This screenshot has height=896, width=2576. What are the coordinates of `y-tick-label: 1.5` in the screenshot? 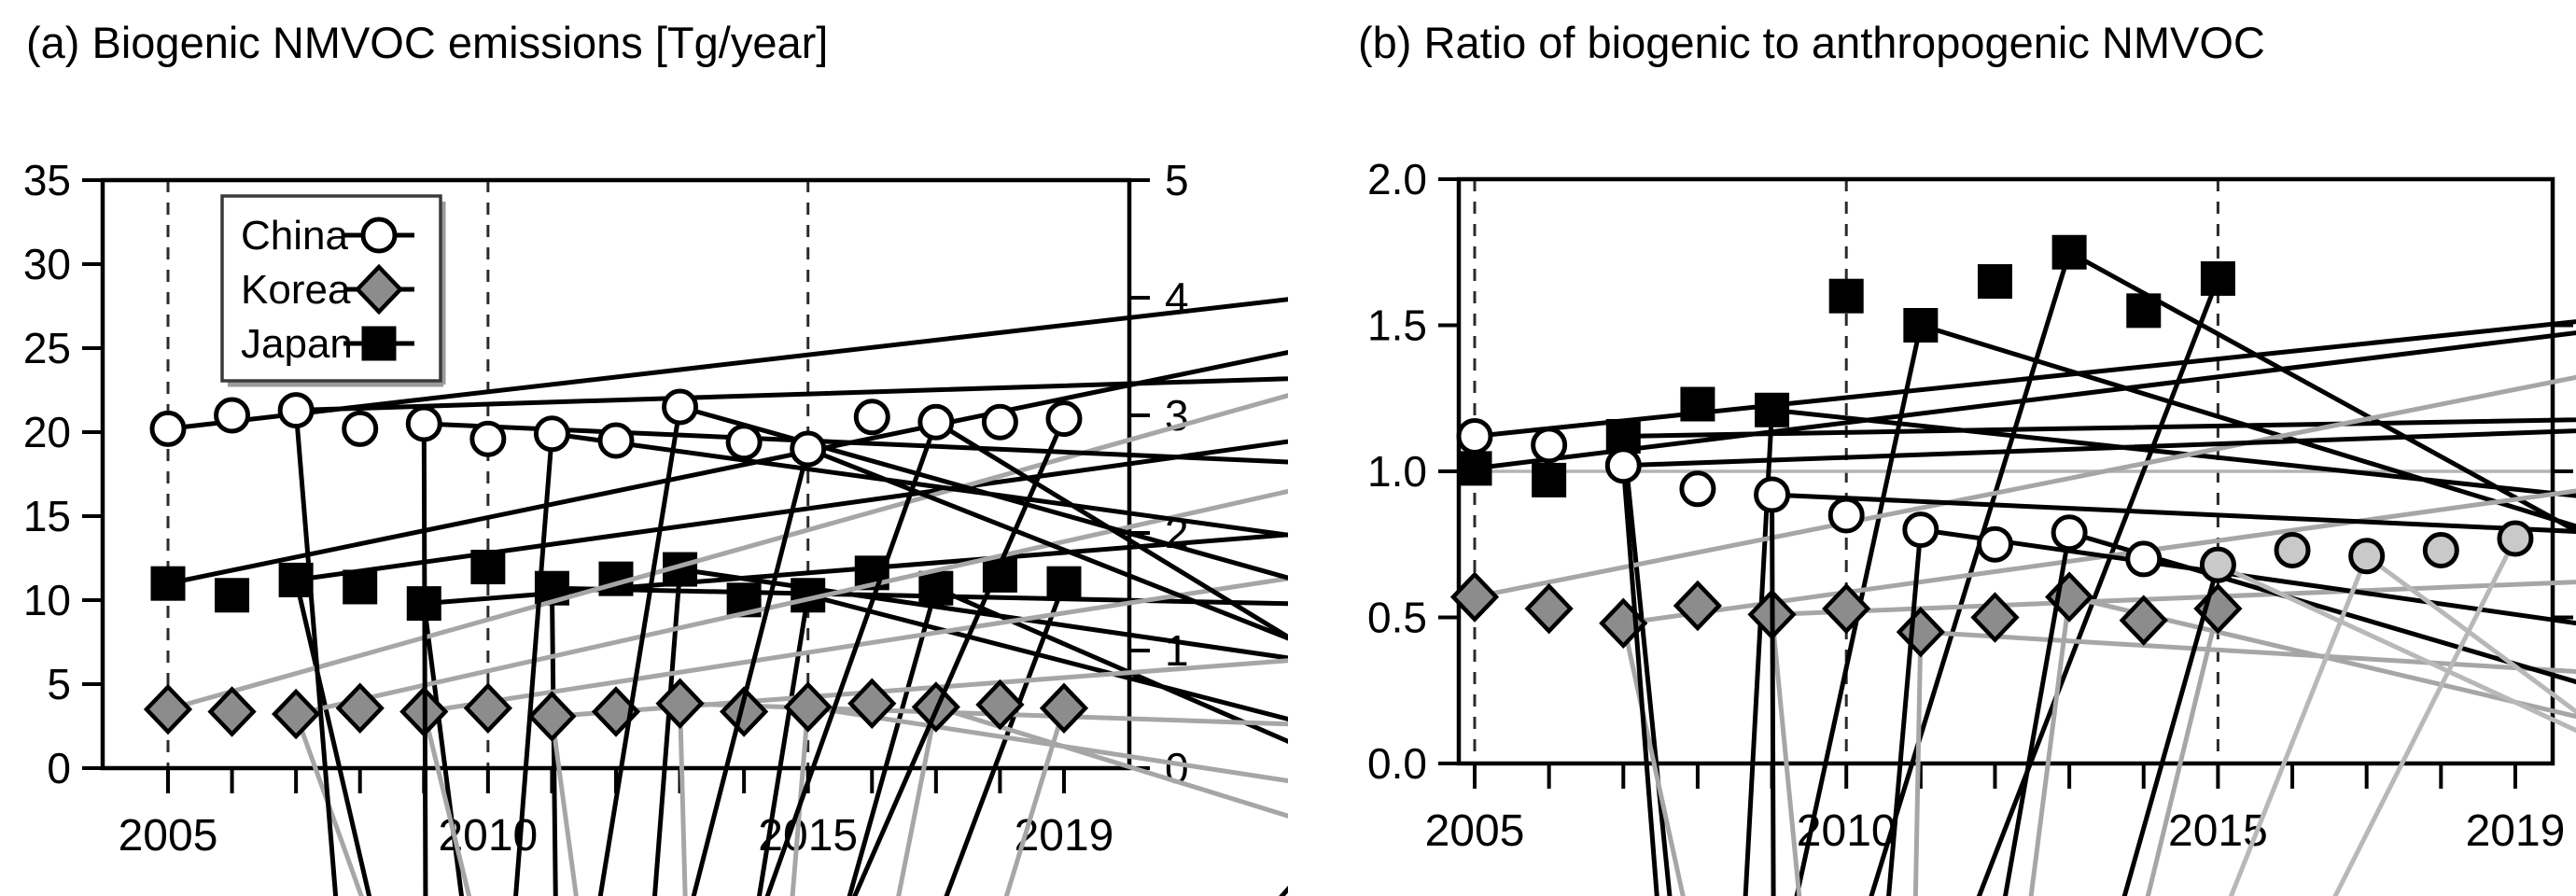 It's located at (1397, 325).